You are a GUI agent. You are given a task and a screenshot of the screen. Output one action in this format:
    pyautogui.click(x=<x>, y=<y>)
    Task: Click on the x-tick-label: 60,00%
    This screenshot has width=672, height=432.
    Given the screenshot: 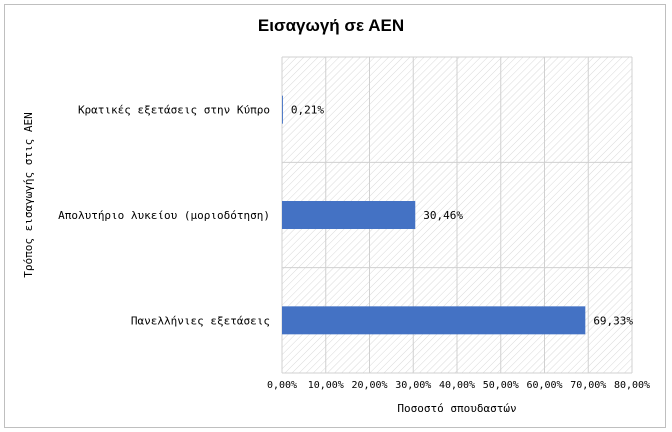 What is the action you would take?
    pyautogui.click(x=544, y=385)
    